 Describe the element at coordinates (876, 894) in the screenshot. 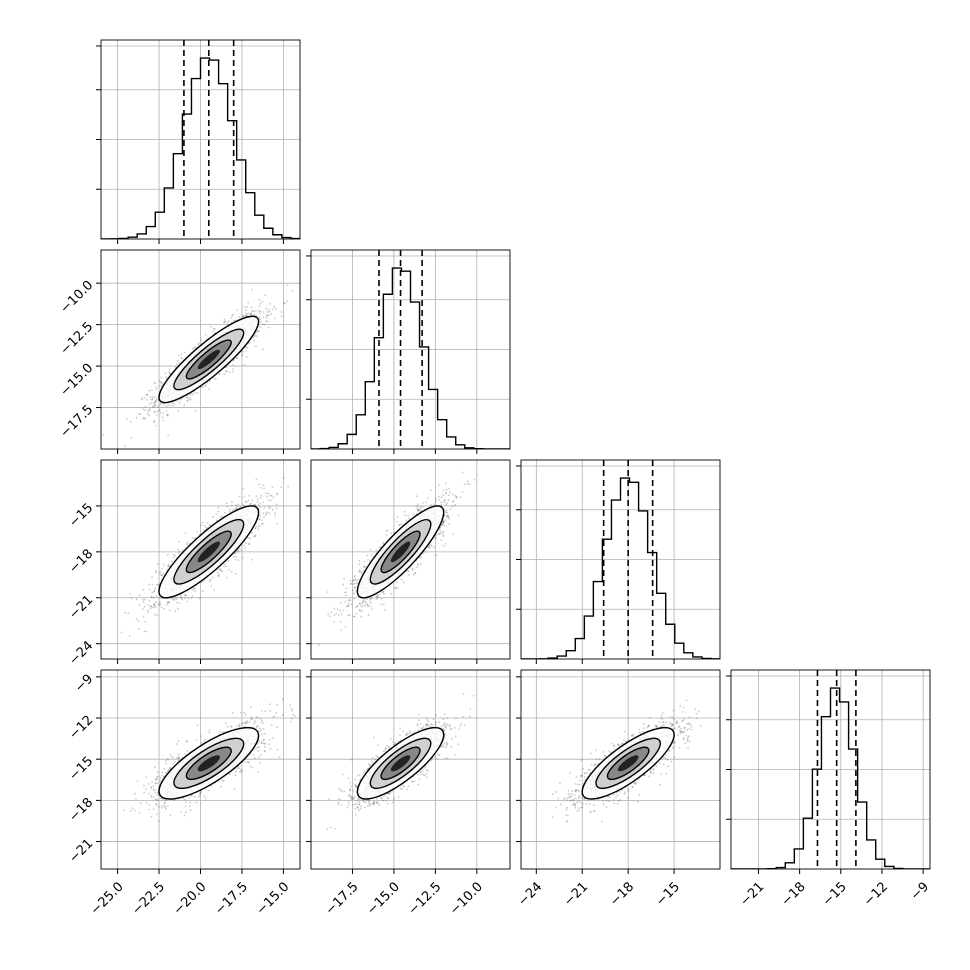

I see `x-tick-label: −12` at that location.